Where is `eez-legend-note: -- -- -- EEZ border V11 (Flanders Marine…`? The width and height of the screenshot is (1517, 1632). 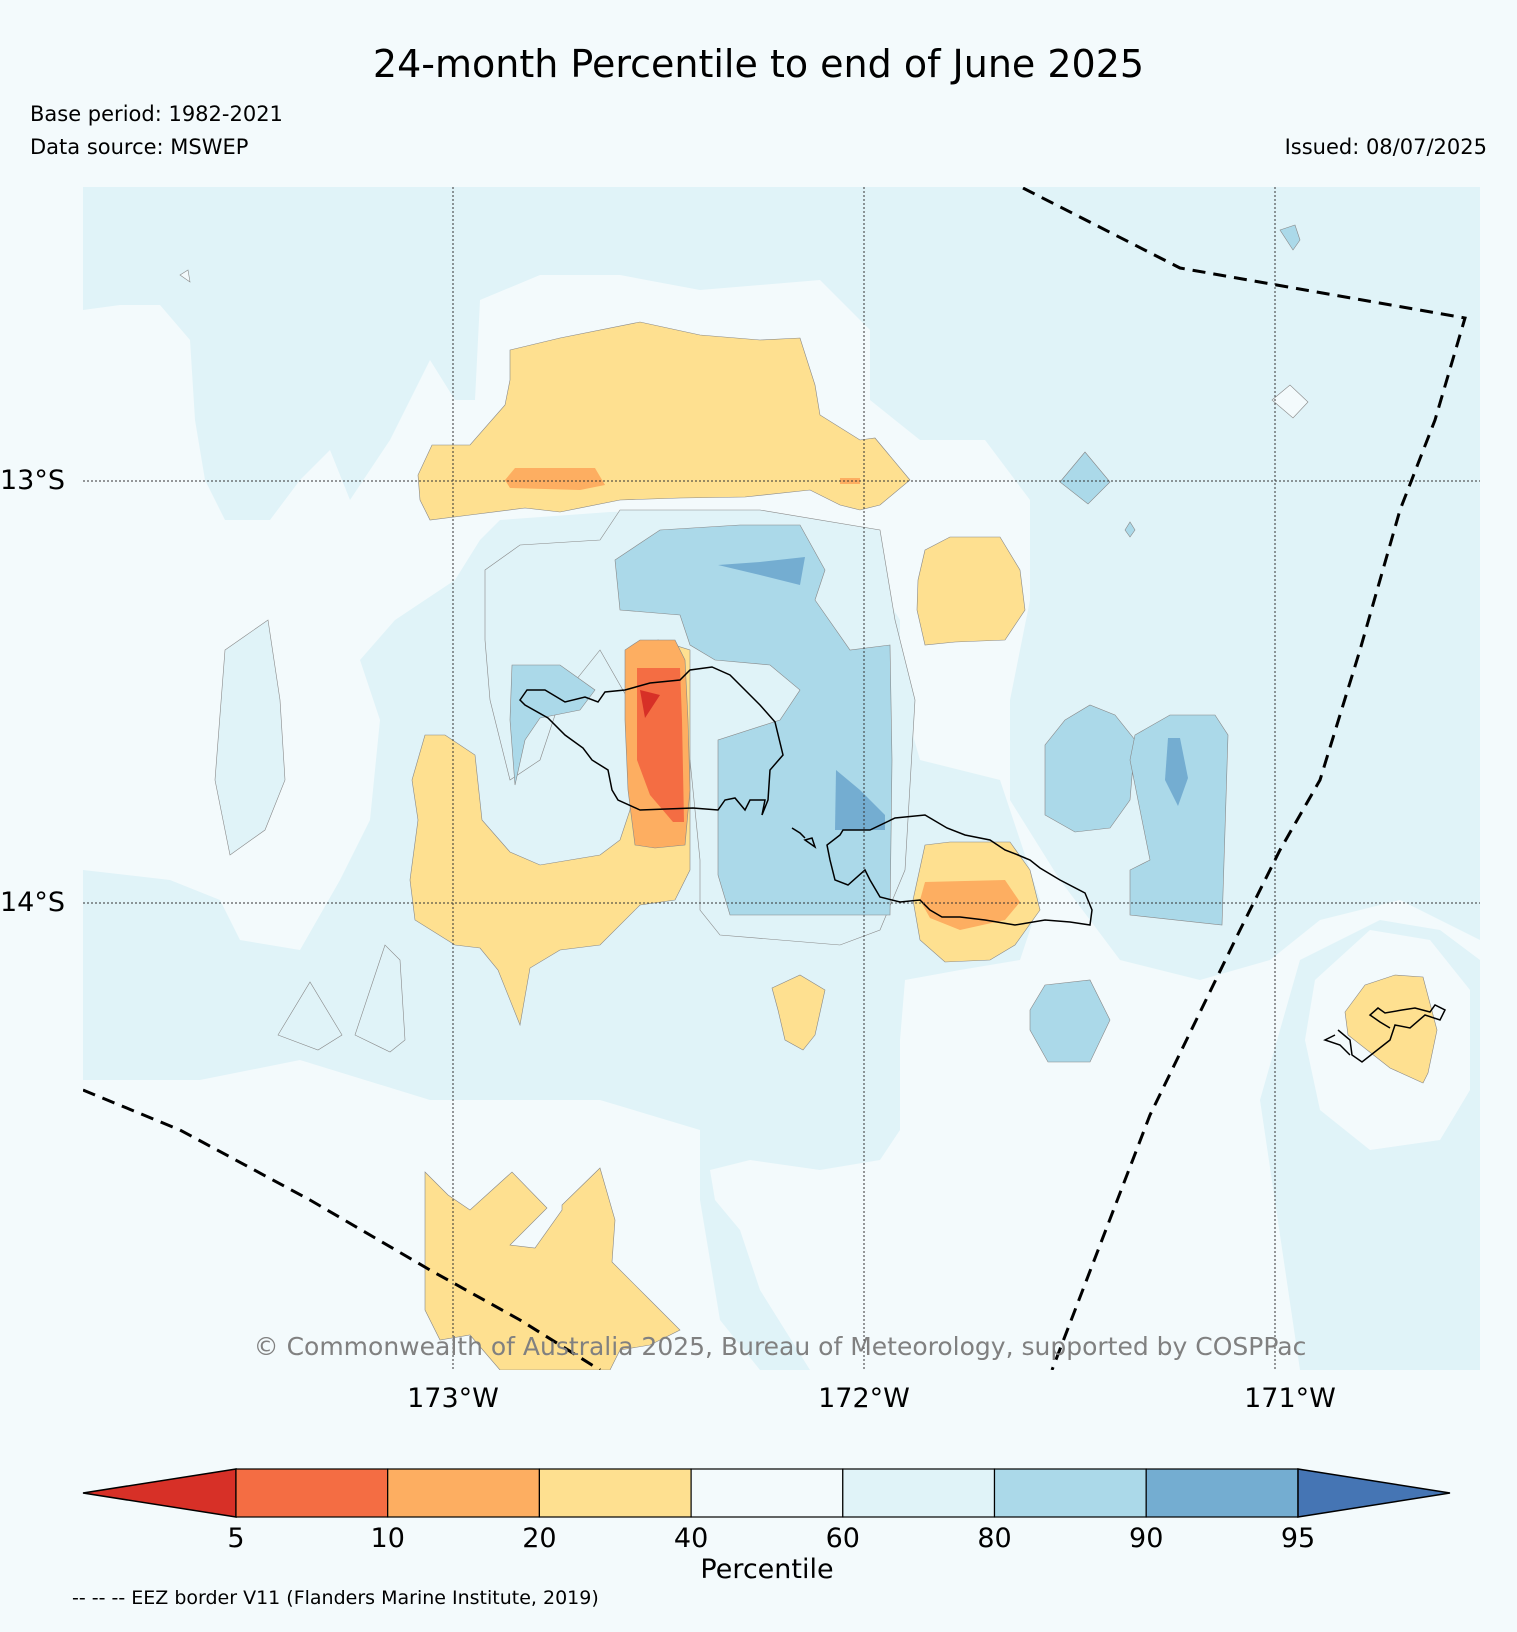
eez-legend-note: -- -- -- EEZ border V11 (Flanders Marine… is located at coordinates (335, 1598).